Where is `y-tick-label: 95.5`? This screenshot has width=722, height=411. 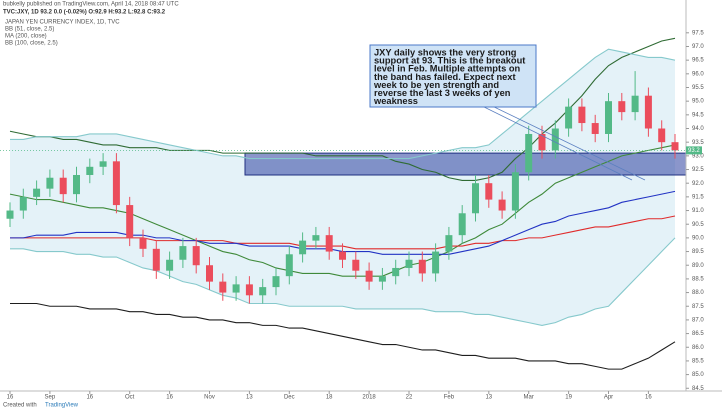
y-tick-label: 95.5 is located at coordinates (698, 88).